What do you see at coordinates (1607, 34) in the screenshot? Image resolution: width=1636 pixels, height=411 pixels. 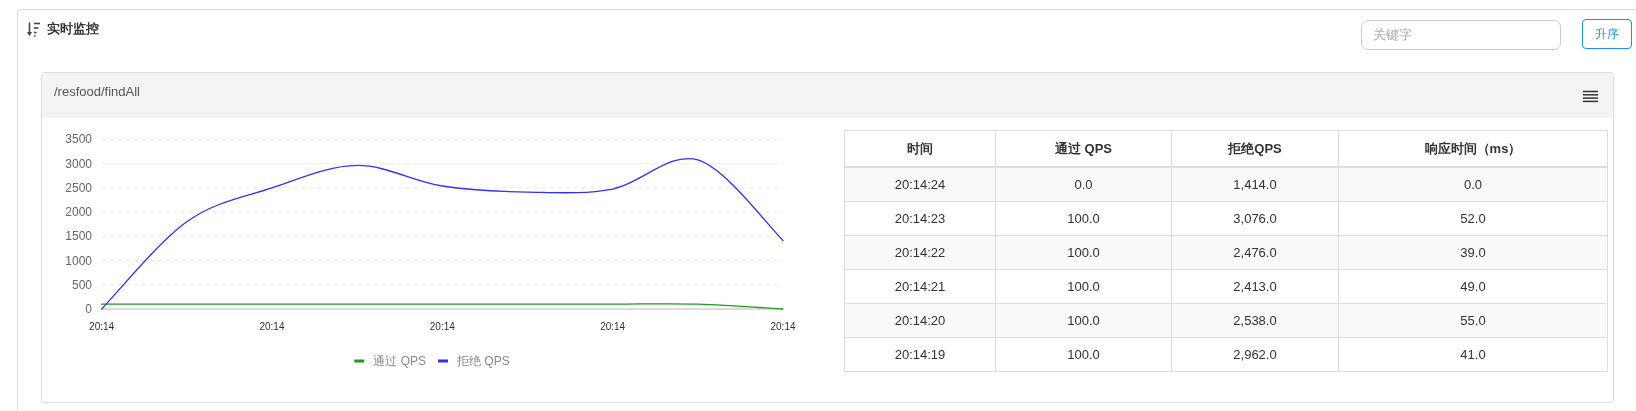 I see `button-sort: 升序` at bounding box center [1607, 34].